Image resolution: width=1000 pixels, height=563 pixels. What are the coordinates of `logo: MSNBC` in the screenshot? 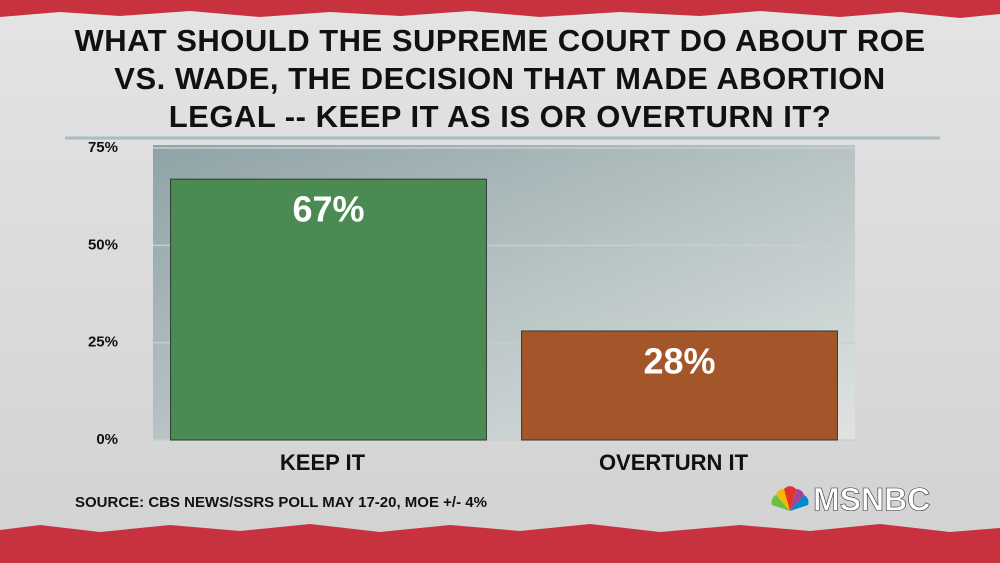 It's located at (851, 499).